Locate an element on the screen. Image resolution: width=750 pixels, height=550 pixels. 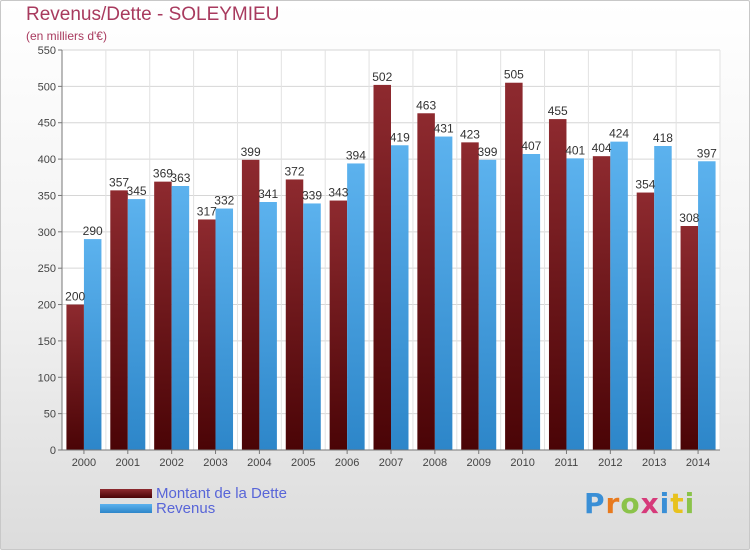
data-label-dette: 200 is located at coordinates (75, 297).